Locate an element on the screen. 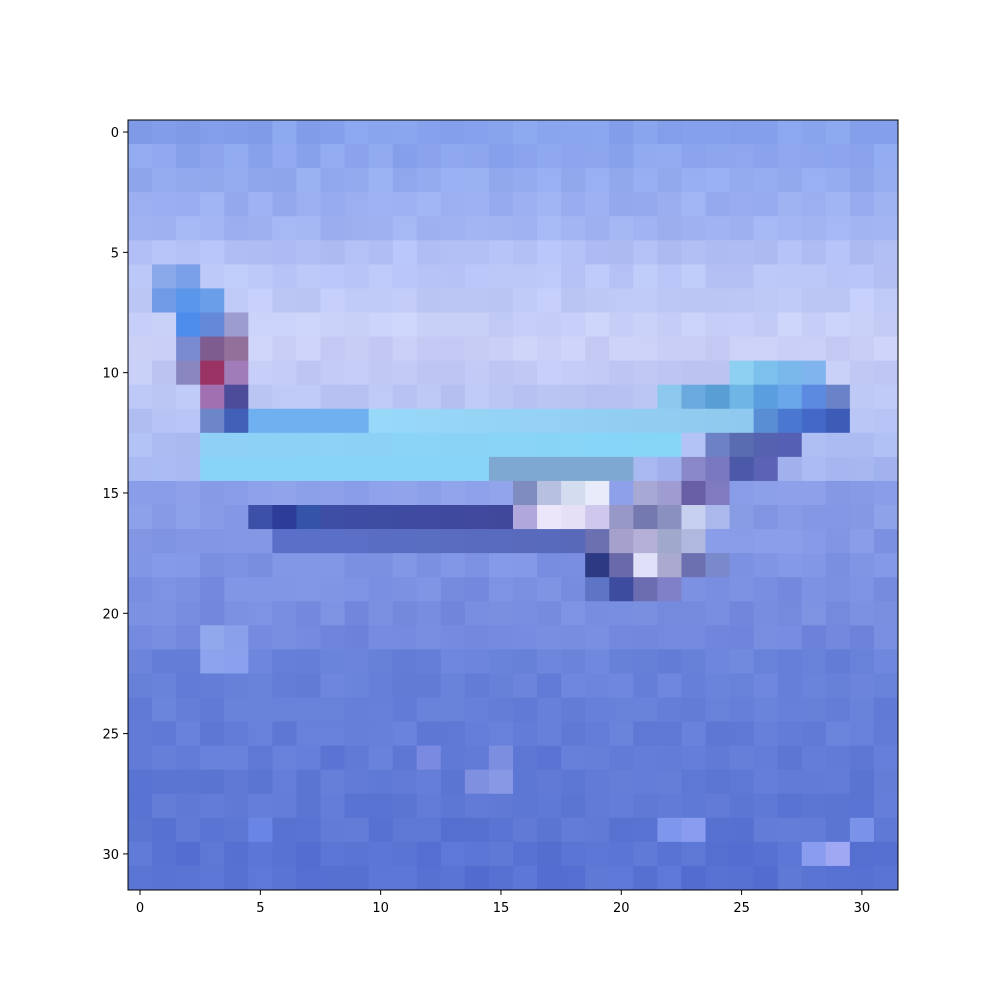 The width and height of the screenshot is (1000, 1000). x-tick-label: 30 is located at coordinates (862, 908).